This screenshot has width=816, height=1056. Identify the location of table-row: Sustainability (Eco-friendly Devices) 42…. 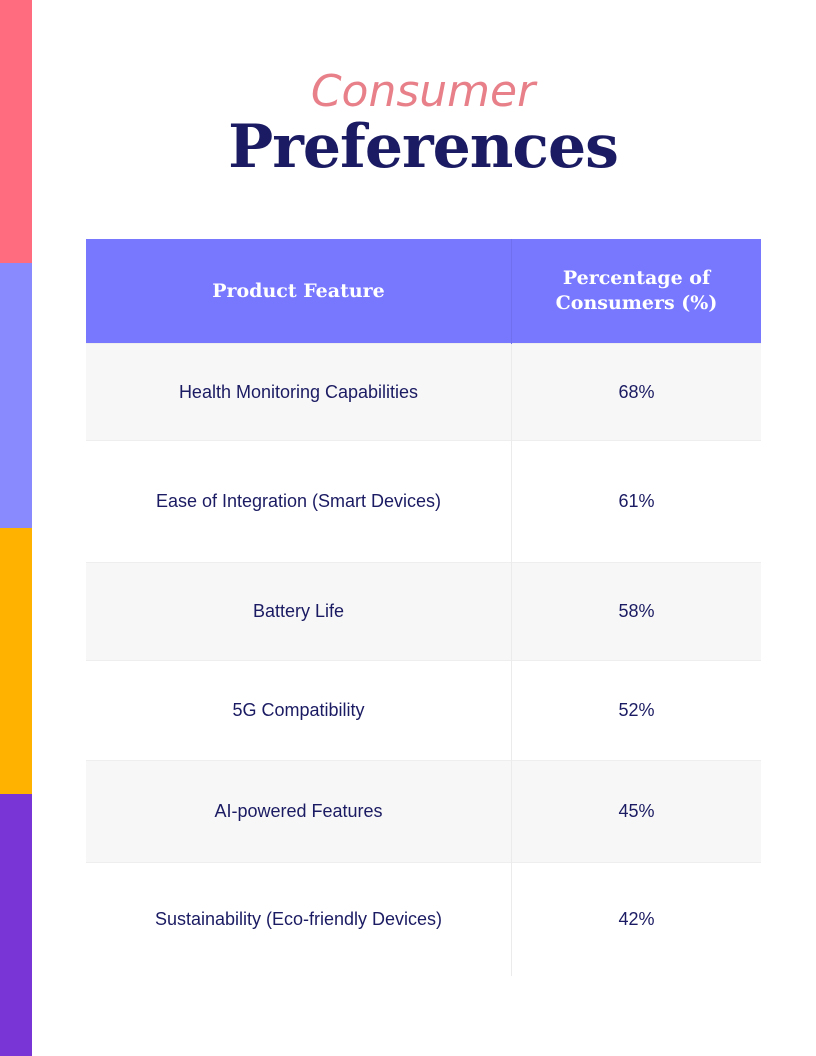
(423, 919).